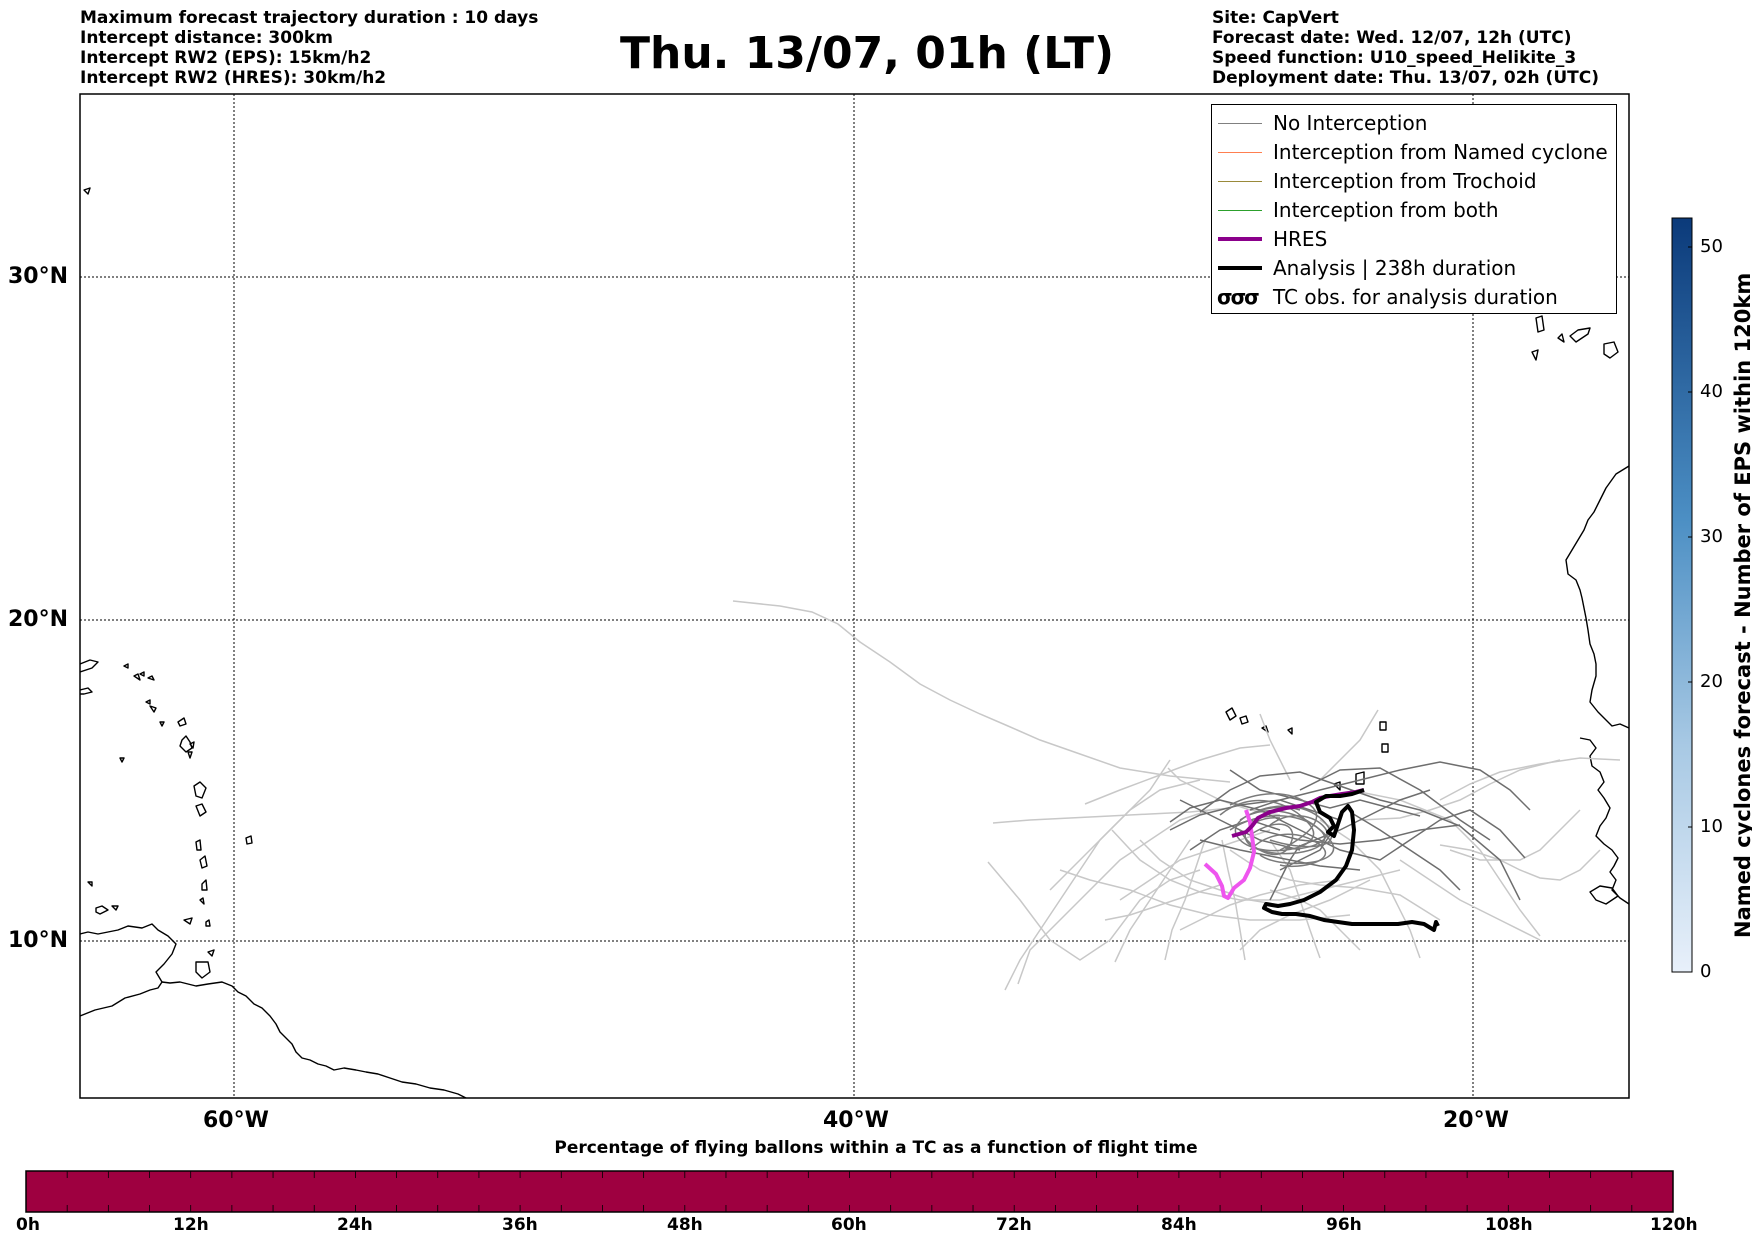  I want to click on legend-label: Interception from Named cyclone, so click(1440, 152).